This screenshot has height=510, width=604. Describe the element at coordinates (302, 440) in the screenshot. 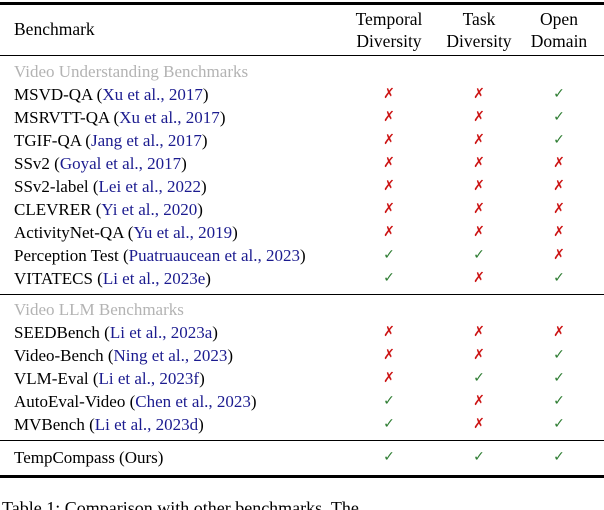

I see `final-divider-rule` at that location.